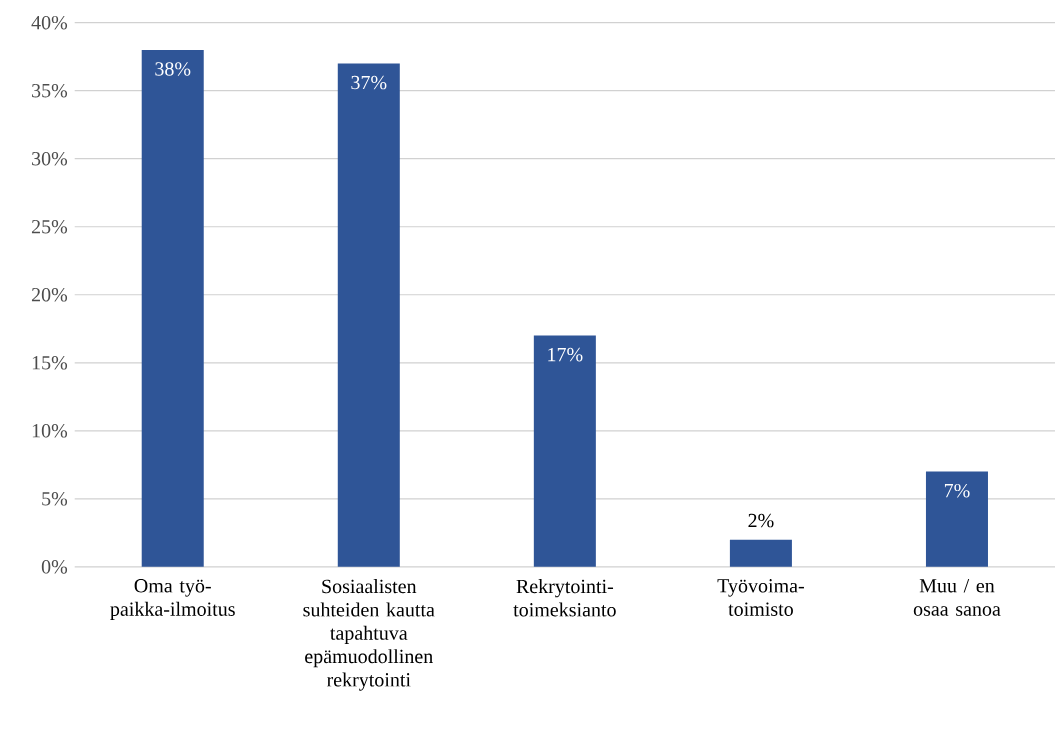 This screenshot has height=746, width=1059. Describe the element at coordinates (369, 82) in the screenshot. I see `data-label: 37%` at that location.